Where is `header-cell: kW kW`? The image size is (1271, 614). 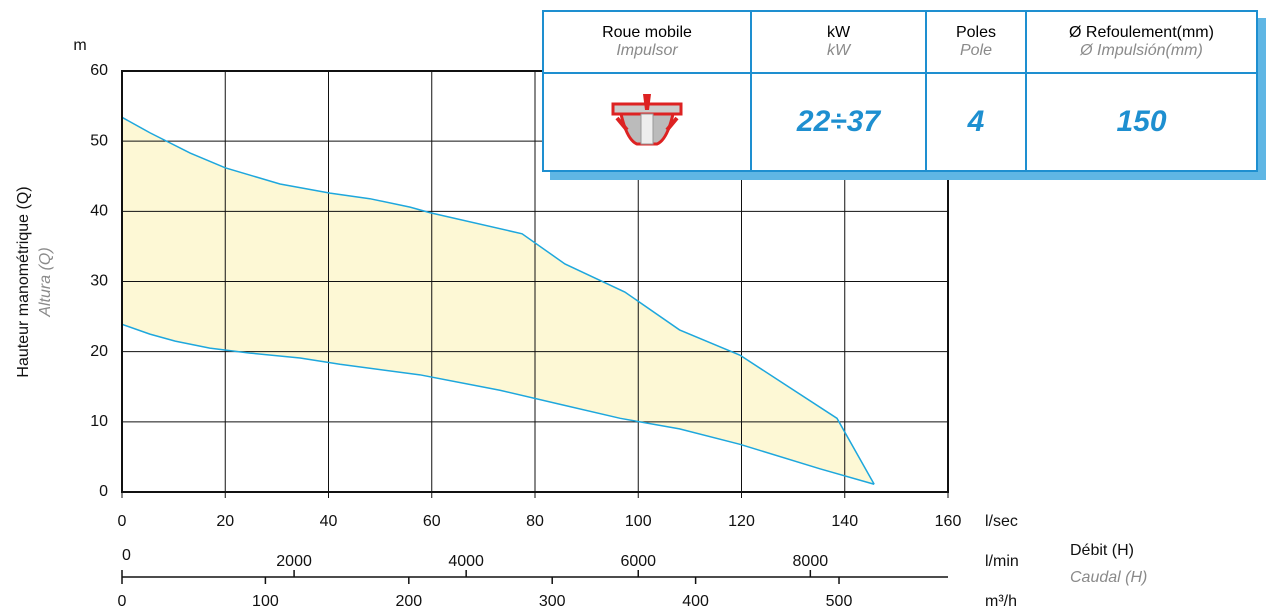
header-cell: kW kW is located at coordinates (838, 42).